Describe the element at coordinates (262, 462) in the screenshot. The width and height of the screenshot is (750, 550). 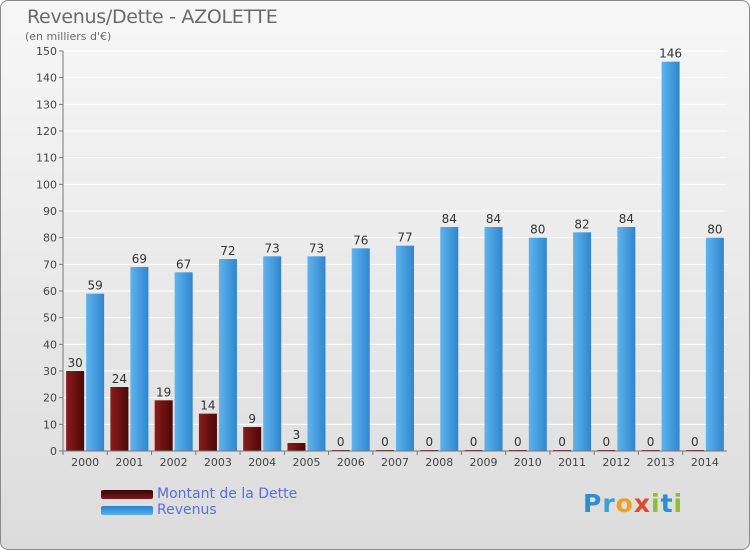
I see `x-tick-label: 2004` at that location.